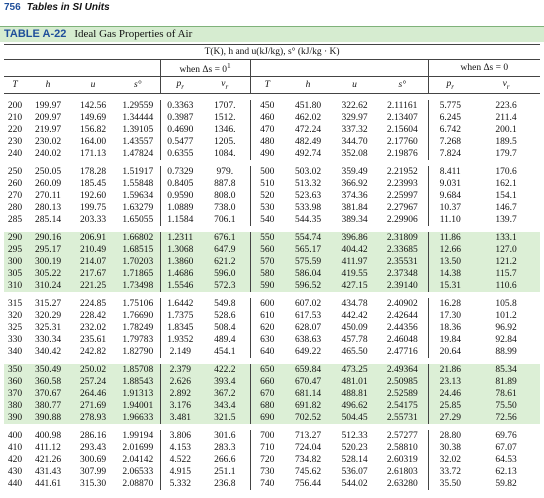  I want to click on table-cell: 2.626, so click(179, 382).